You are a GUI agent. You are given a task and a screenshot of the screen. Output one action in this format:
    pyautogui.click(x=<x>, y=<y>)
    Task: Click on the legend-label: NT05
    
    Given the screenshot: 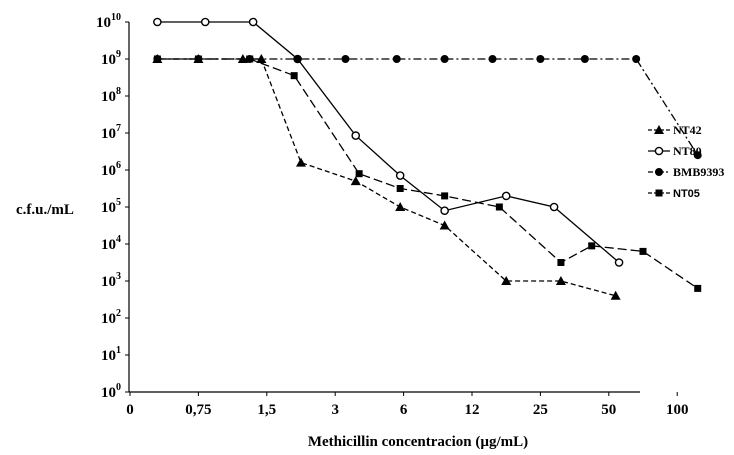 What is the action you would take?
    pyautogui.click(x=686, y=194)
    